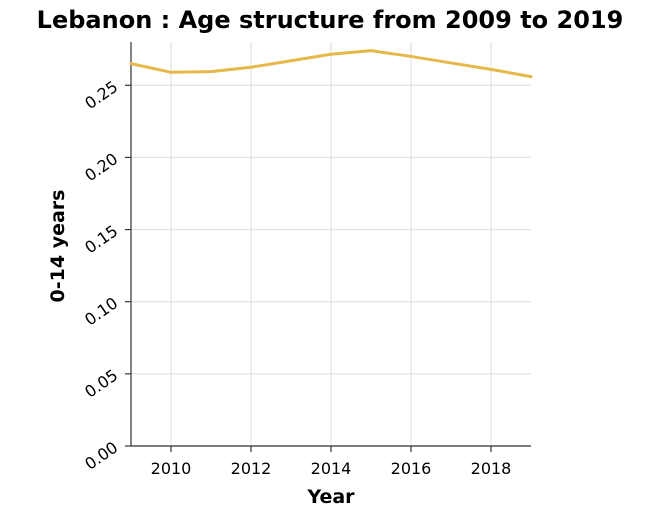 The width and height of the screenshot is (660, 518). I want to click on x-tick-label: 2014, so click(331, 468).